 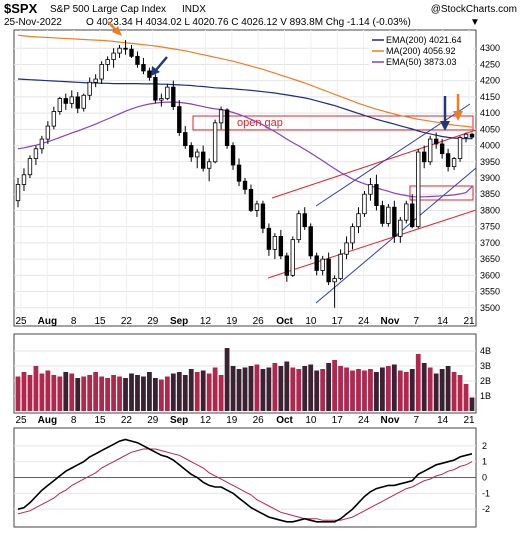 I want to click on macd-axis: -2 -1 0 1 2, so click(x=486, y=477).